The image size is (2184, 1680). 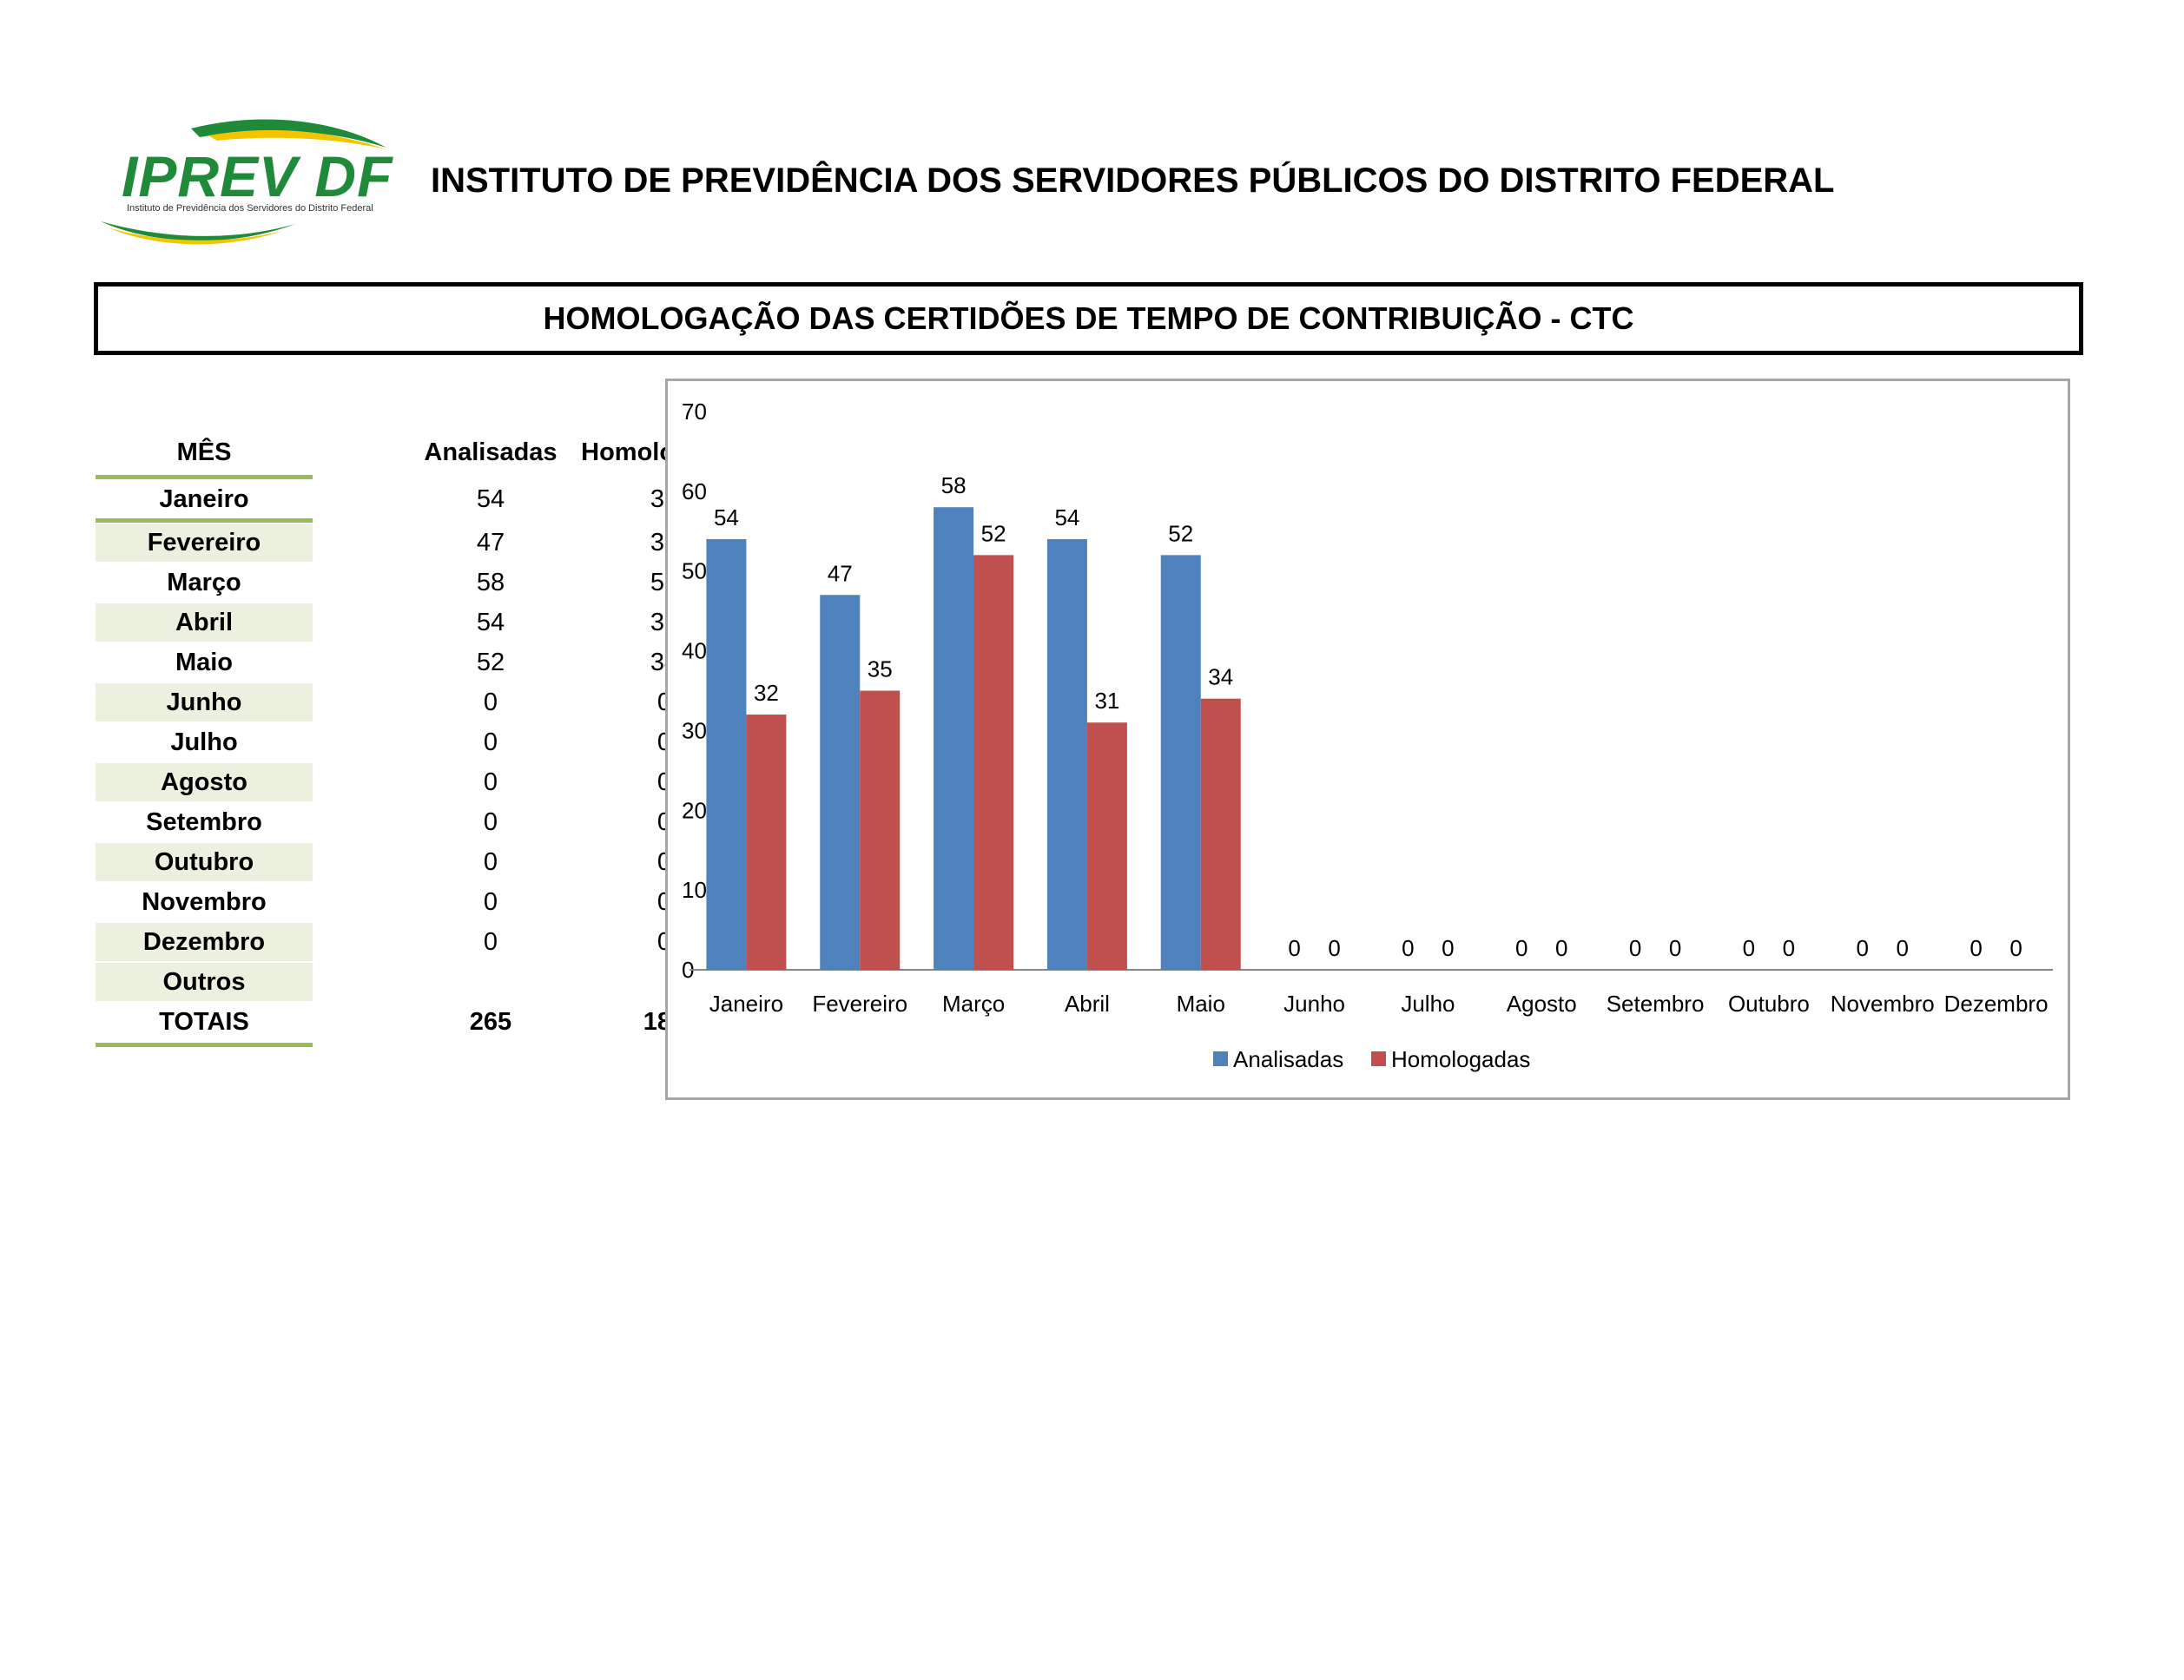 What do you see at coordinates (1106, 701) in the screenshot?
I see `data-label: 31` at bounding box center [1106, 701].